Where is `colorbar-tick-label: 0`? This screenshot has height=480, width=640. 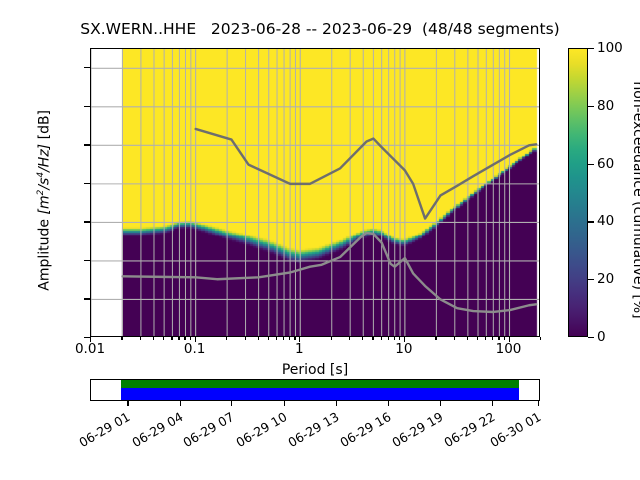
colorbar-tick-label: 0 is located at coordinates (601, 337).